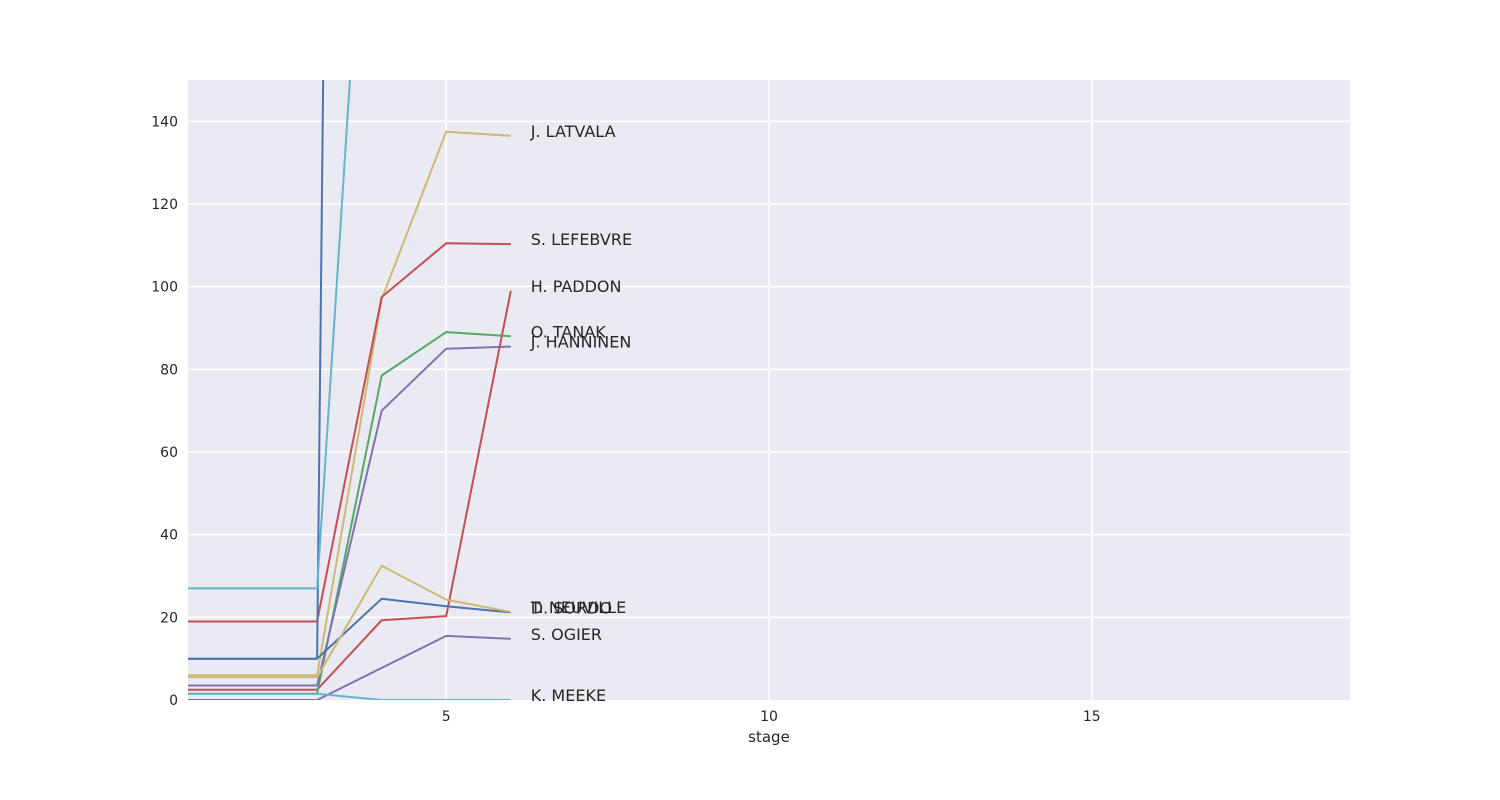  Describe the element at coordinates (568, 695) in the screenshot. I see `series-label: K. MEEKE` at that location.